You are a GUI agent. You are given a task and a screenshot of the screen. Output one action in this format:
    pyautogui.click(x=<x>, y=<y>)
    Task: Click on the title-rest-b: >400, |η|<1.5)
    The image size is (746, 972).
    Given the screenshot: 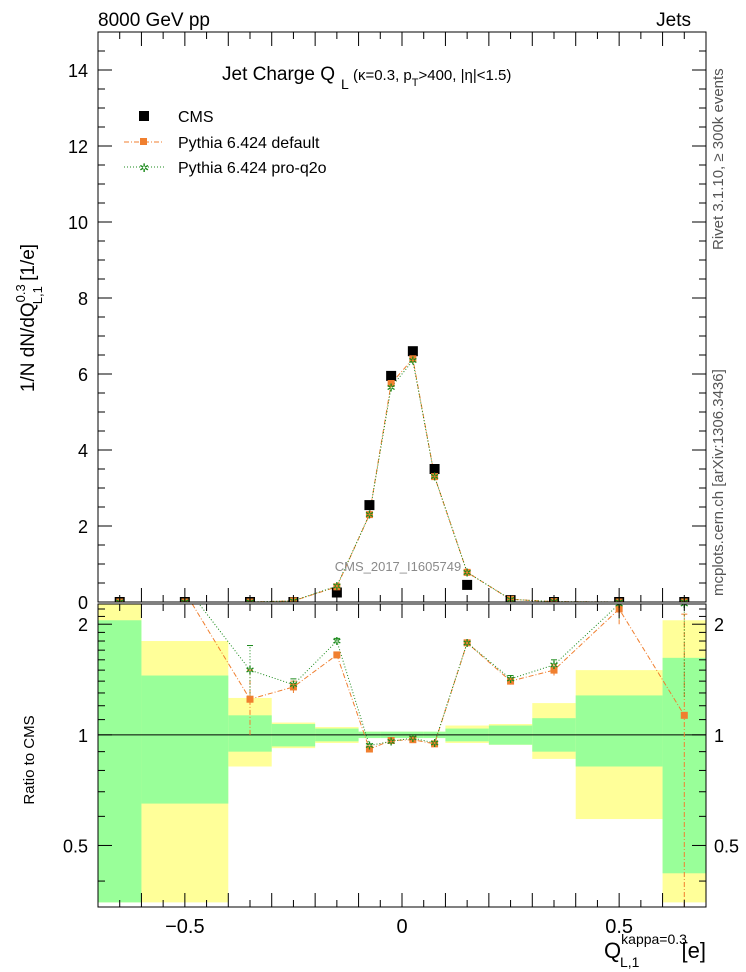 What is the action you would take?
    pyautogui.click(x=464, y=75)
    